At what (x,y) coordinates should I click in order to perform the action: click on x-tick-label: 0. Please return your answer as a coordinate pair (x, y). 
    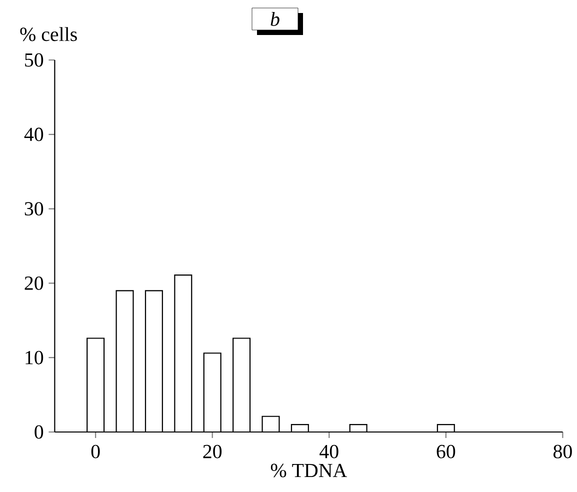
    Looking at the image, I should click on (95, 451).